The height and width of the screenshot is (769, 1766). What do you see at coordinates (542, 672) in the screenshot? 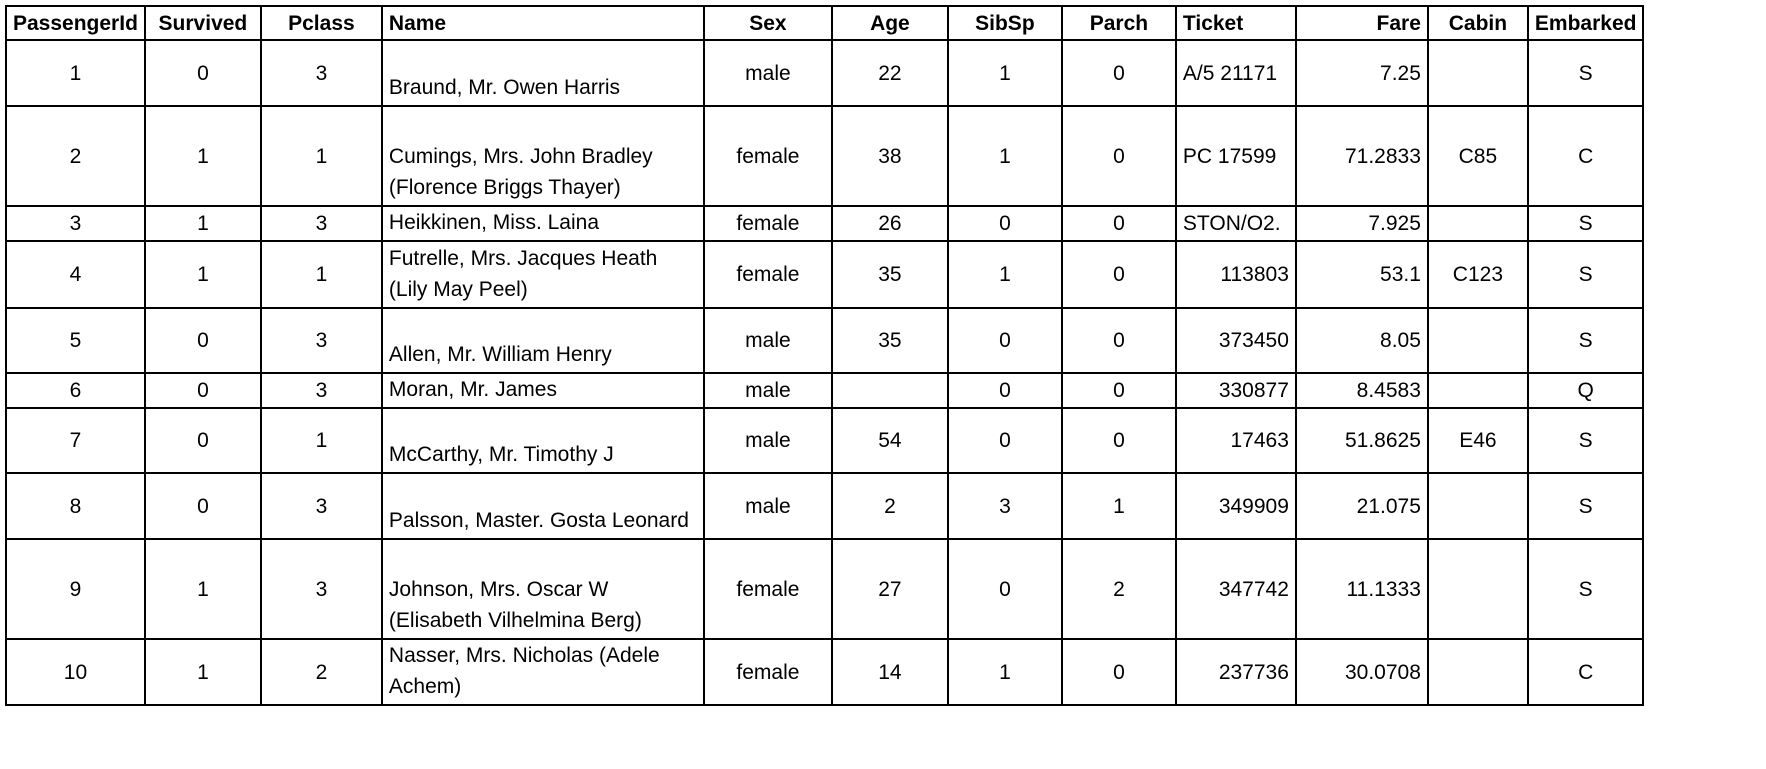
I see `cell-name: Nasser, Mrs. Nicholas (Adele Achem)` at bounding box center [542, 672].